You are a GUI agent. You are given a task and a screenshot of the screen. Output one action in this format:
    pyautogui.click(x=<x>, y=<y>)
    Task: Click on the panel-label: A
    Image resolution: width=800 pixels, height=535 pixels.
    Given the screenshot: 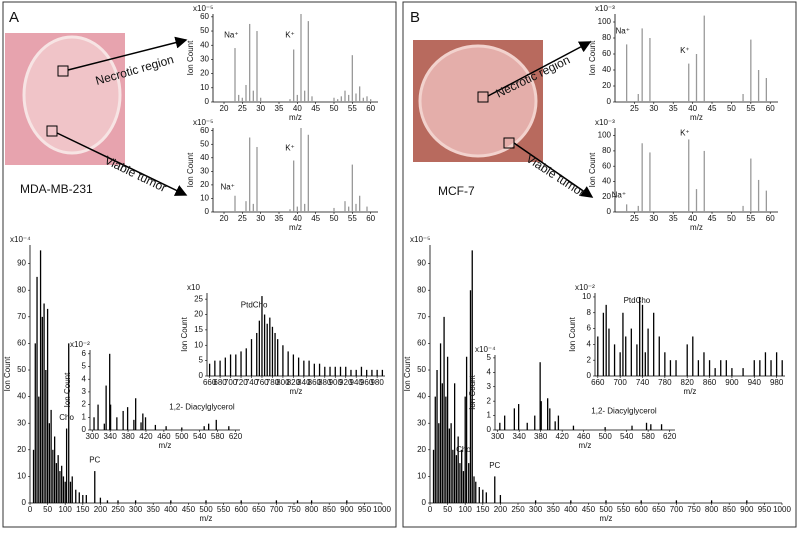 What is the action you would take?
    pyautogui.click(x=14, y=17)
    